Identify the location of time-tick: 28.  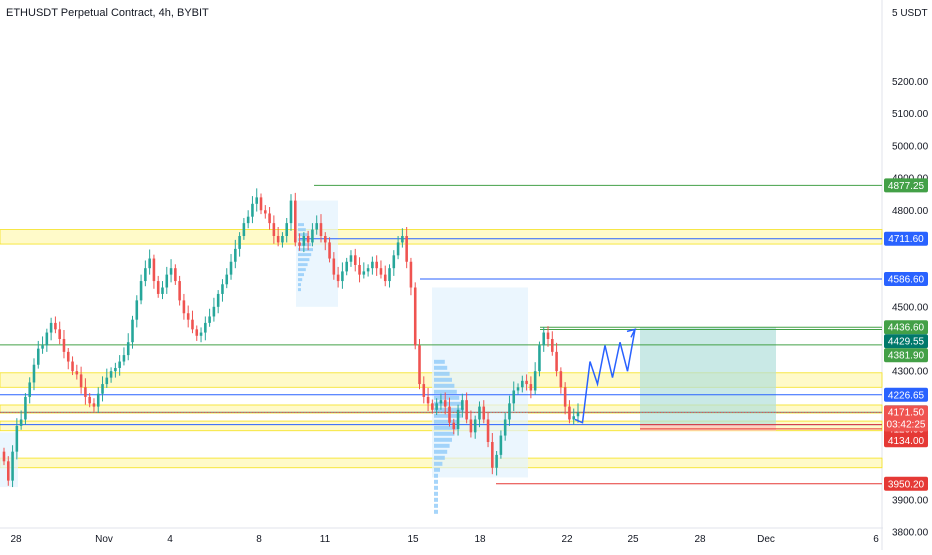
(16, 539).